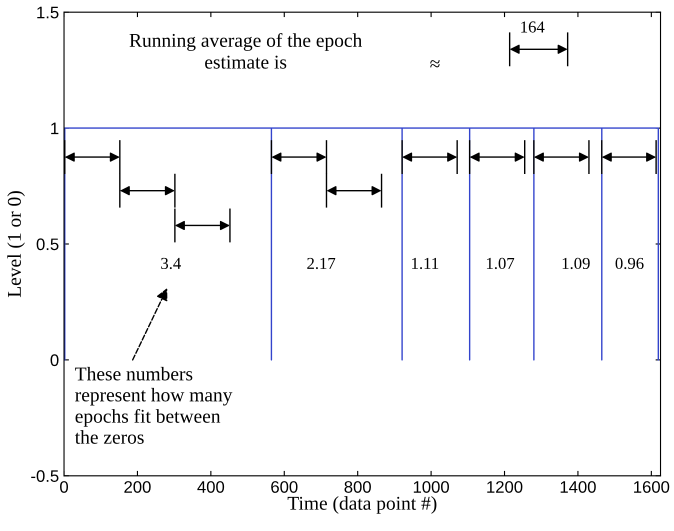  I want to click on x-tick-label: 1000, so click(431, 487).